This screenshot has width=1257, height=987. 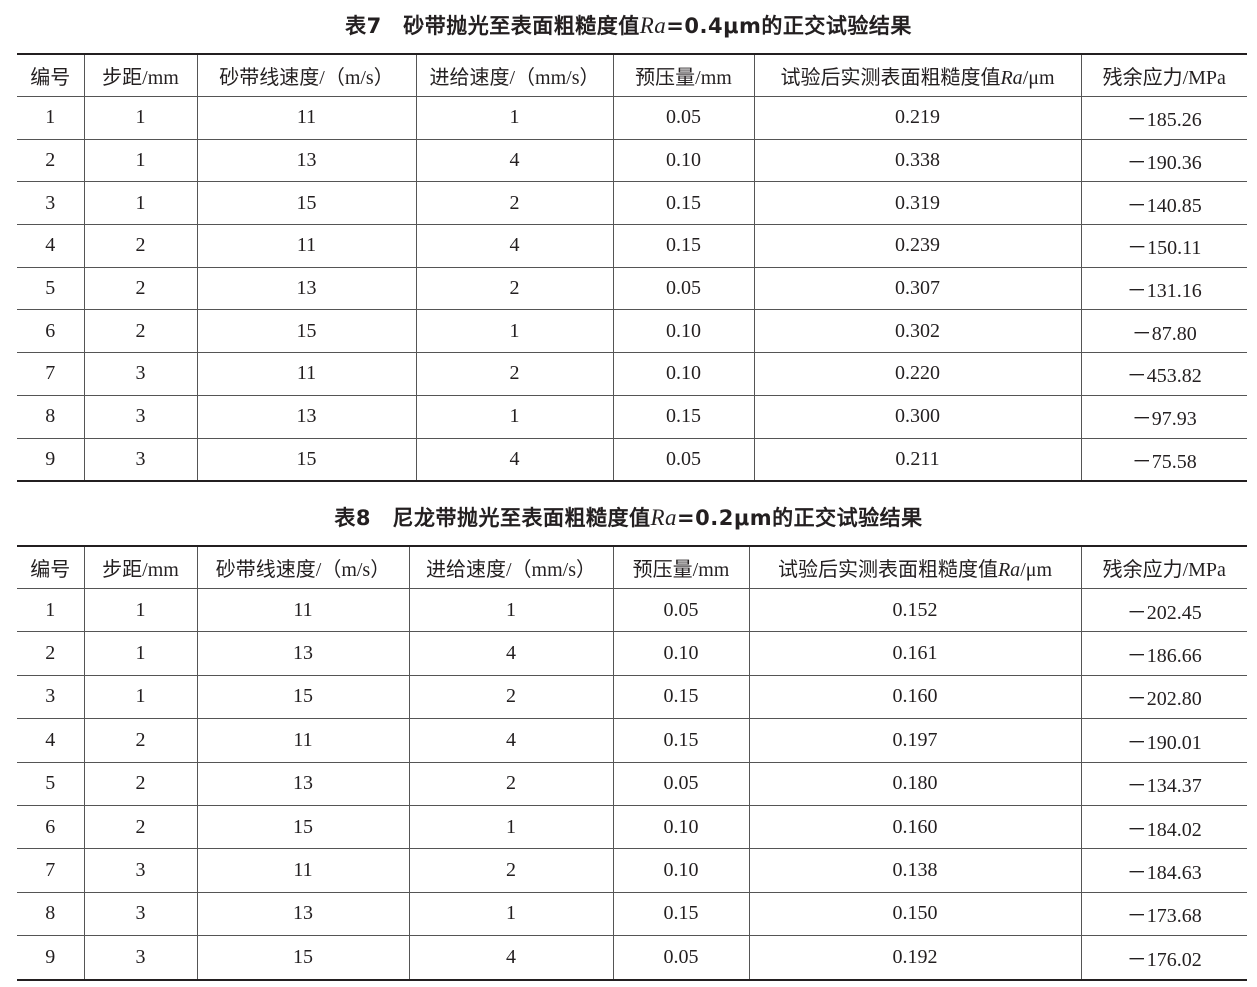 I want to click on table-8-title: 表8 尼龙带抛光至表面粗糙度值Ra=0.2μm的正交试验结果, so click(x=628, y=517).